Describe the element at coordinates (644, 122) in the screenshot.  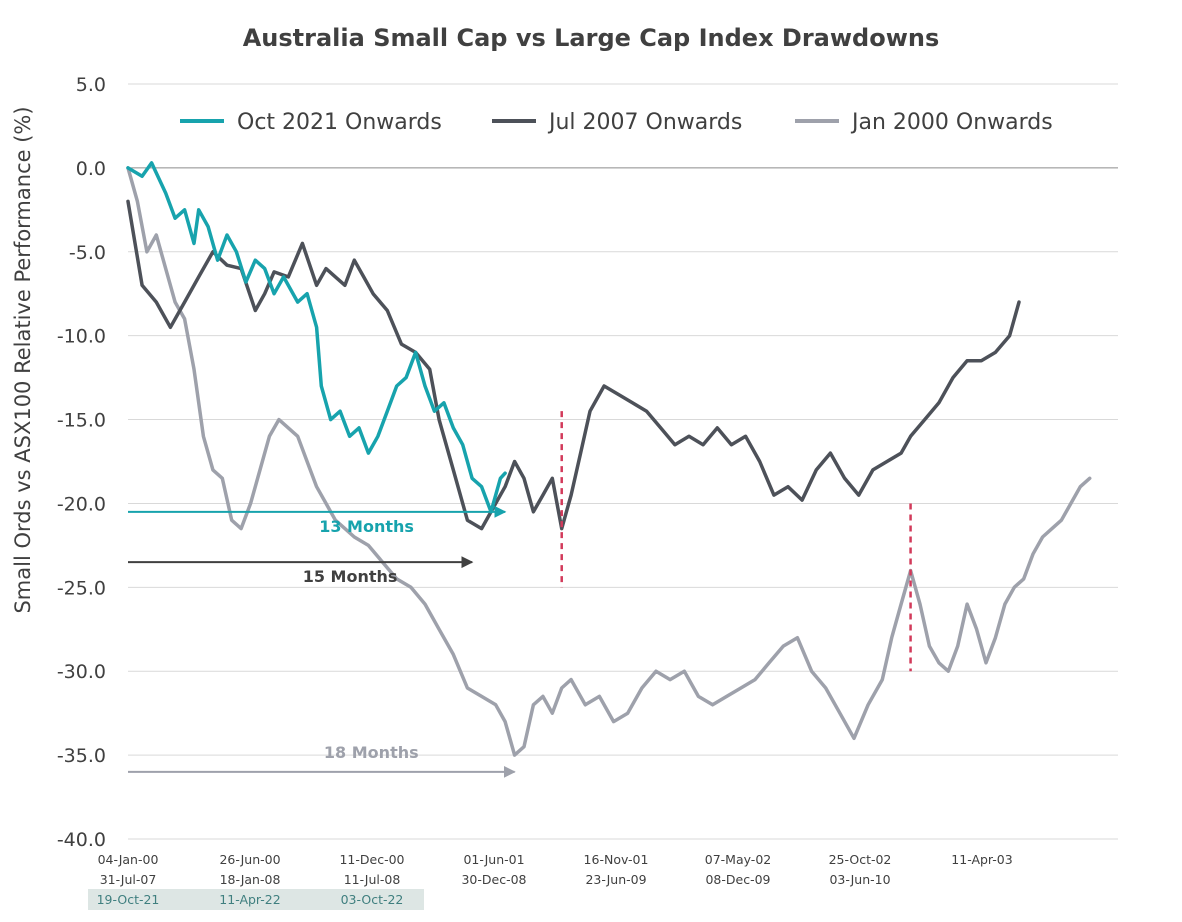
I see `legend-label: Jul 2007 Onwards` at that location.